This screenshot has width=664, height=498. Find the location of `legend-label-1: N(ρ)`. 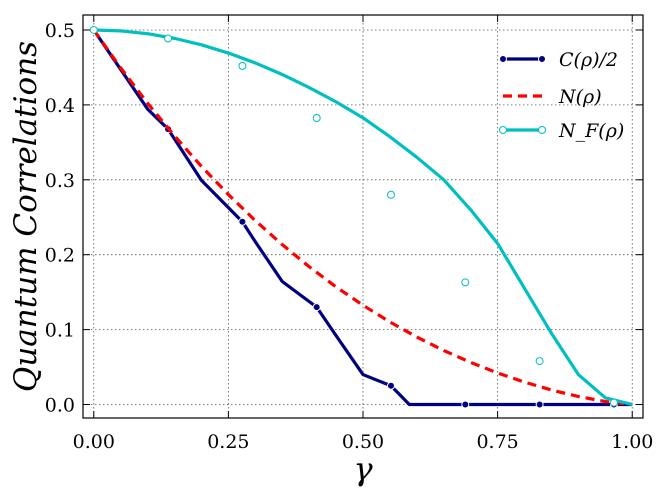

legend-label-1: N(ρ) is located at coordinates (580, 97).